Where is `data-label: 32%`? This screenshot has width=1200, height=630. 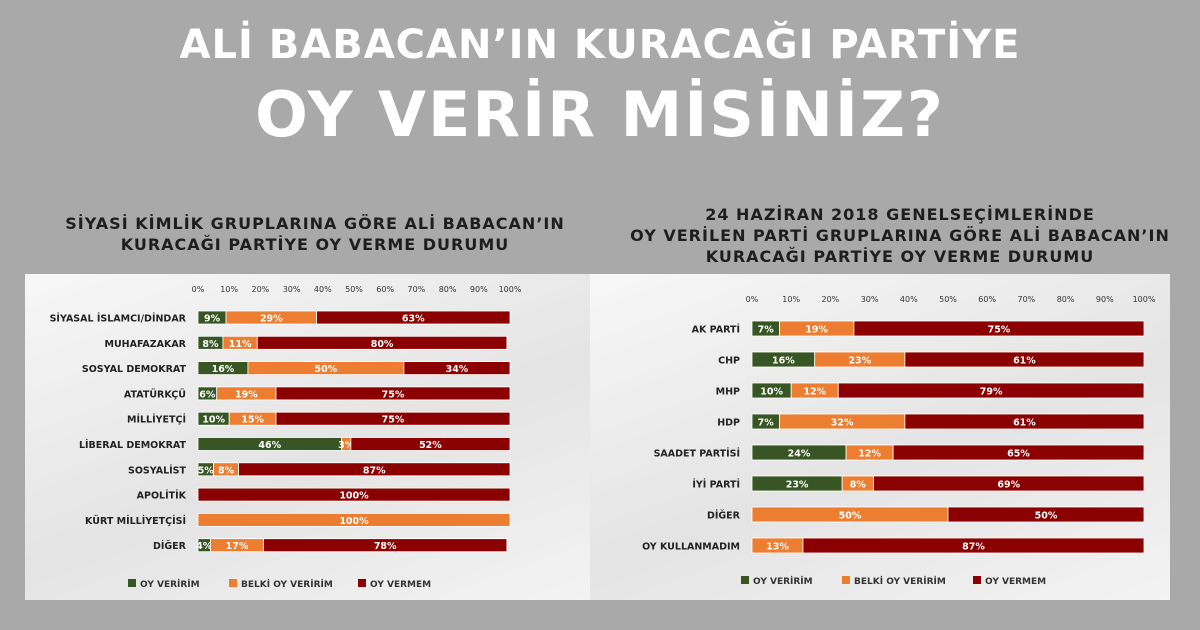
data-label: 32% is located at coordinates (842, 423).